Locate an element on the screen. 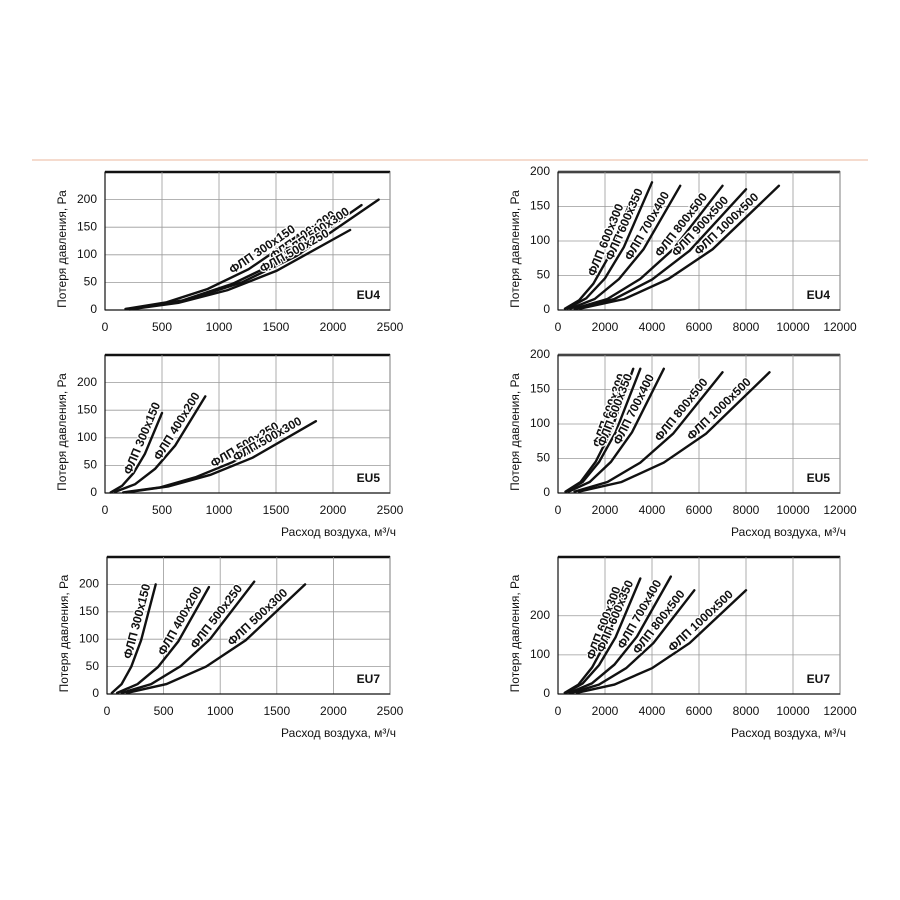 The height and width of the screenshot is (900, 900). box-label: EU5 is located at coordinates (819, 478).